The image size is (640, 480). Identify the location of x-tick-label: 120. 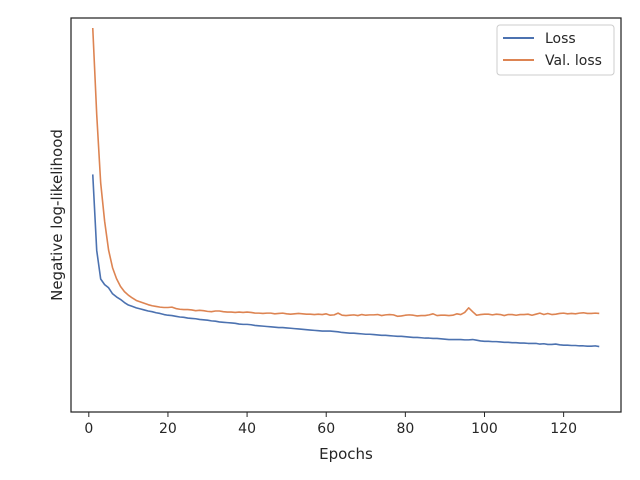
(563, 429).